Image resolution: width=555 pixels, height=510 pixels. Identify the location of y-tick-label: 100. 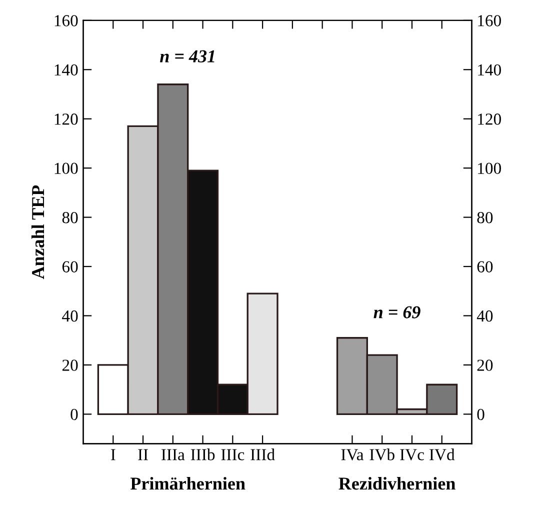
(66, 168).